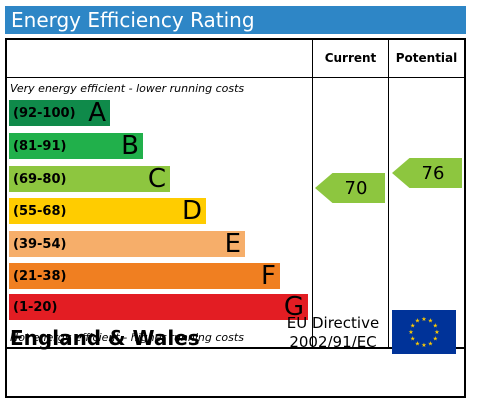  Describe the element at coordinates (232, 244) in the screenshot. I see `band-letter: E` at that location.